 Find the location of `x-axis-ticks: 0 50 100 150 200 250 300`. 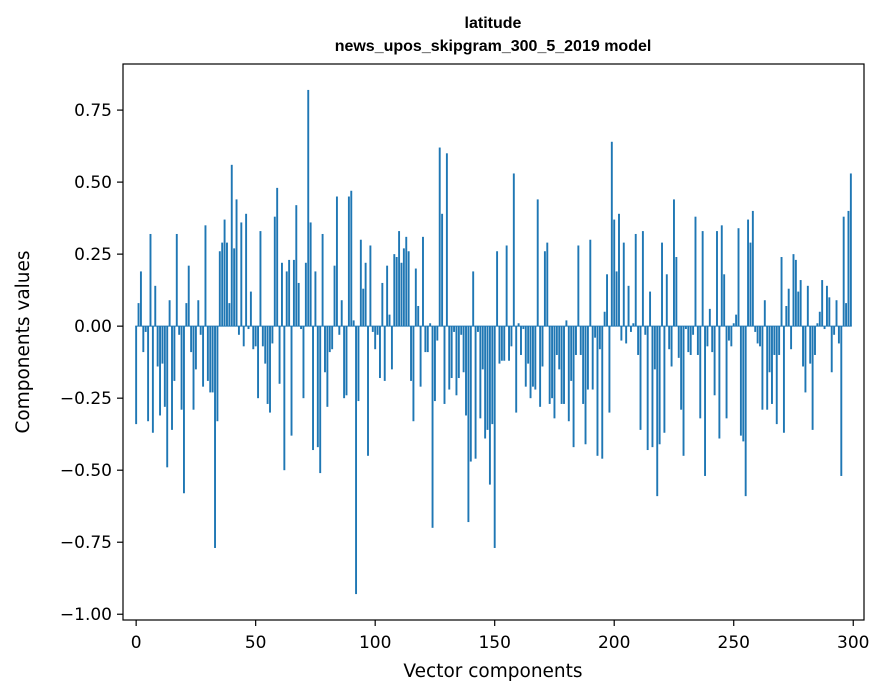

x-axis-ticks: 0 50 100 150 200 250 300 is located at coordinates (500, 636).